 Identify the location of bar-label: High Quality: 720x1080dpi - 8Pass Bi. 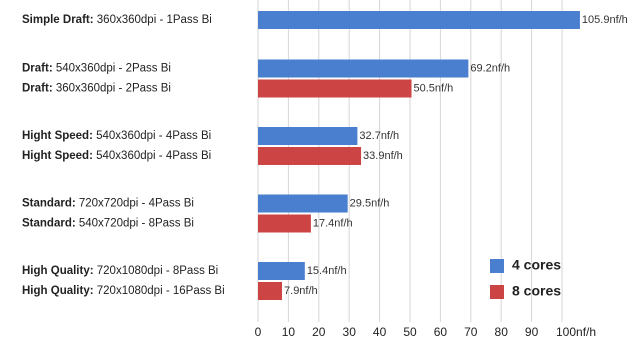
(120, 271).